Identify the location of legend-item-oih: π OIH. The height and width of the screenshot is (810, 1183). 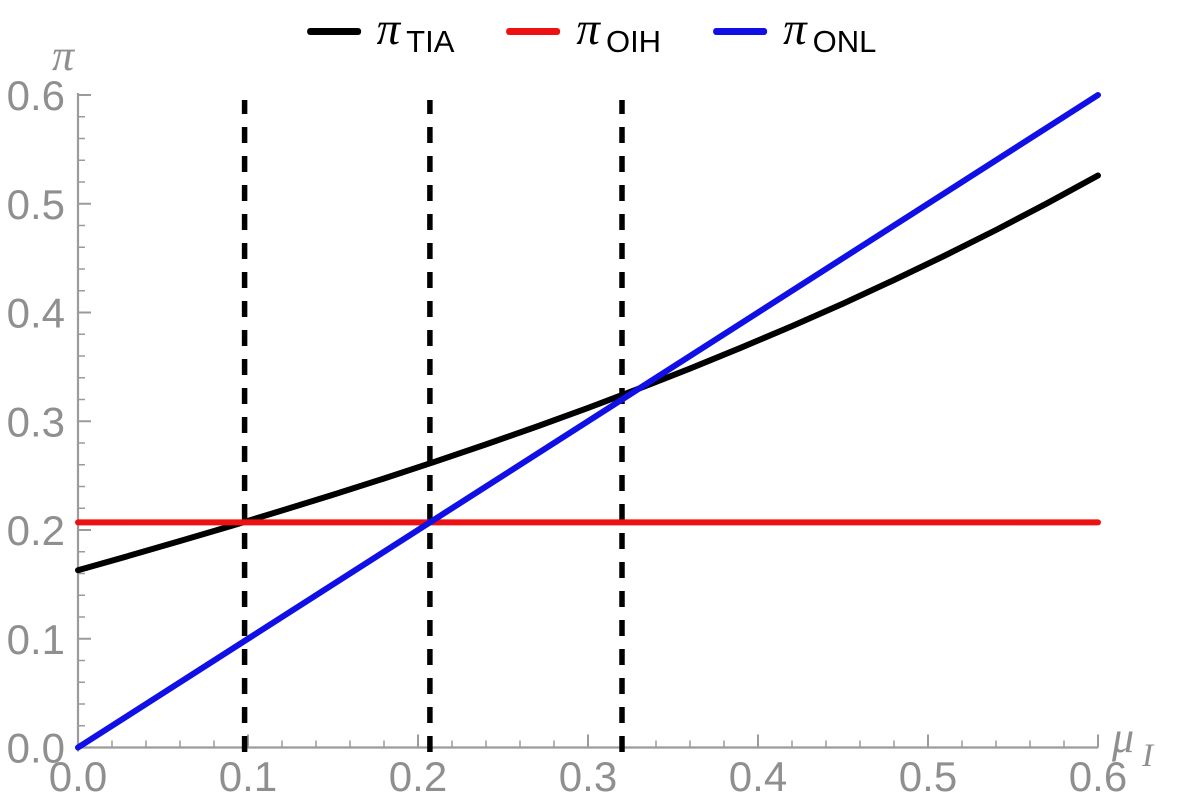
(584, 31).